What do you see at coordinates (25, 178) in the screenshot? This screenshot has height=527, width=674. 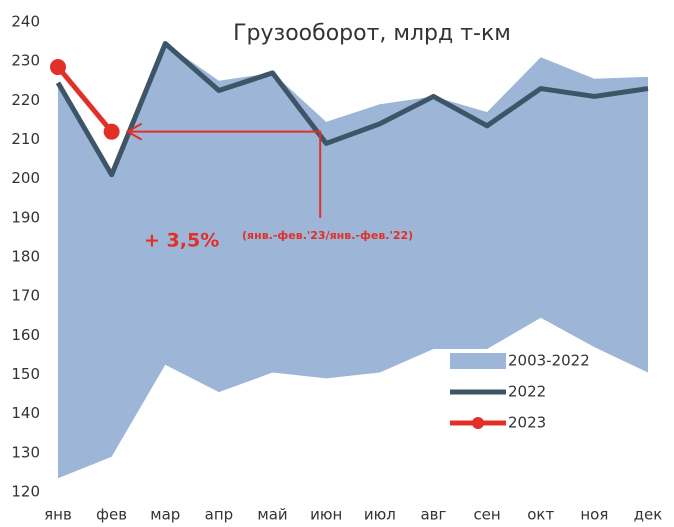 I see `y-tick-label: 200` at bounding box center [25, 178].